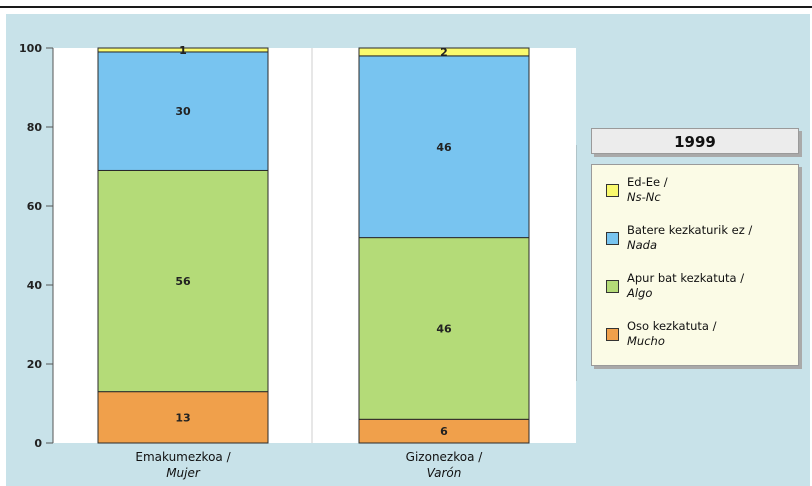 This screenshot has height=486, width=812. What do you see at coordinates (406, 7) in the screenshot?
I see `top-rule` at bounding box center [406, 7].